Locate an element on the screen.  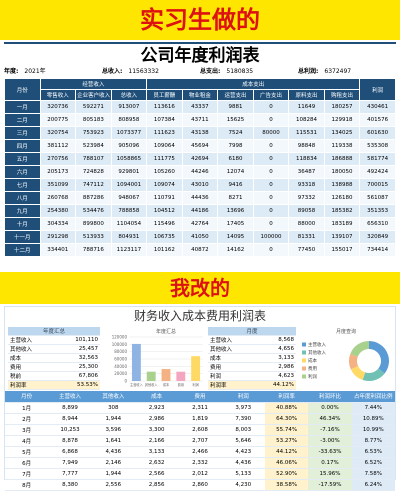
panel-label: 主营收入 is located at coordinates (230, 340).